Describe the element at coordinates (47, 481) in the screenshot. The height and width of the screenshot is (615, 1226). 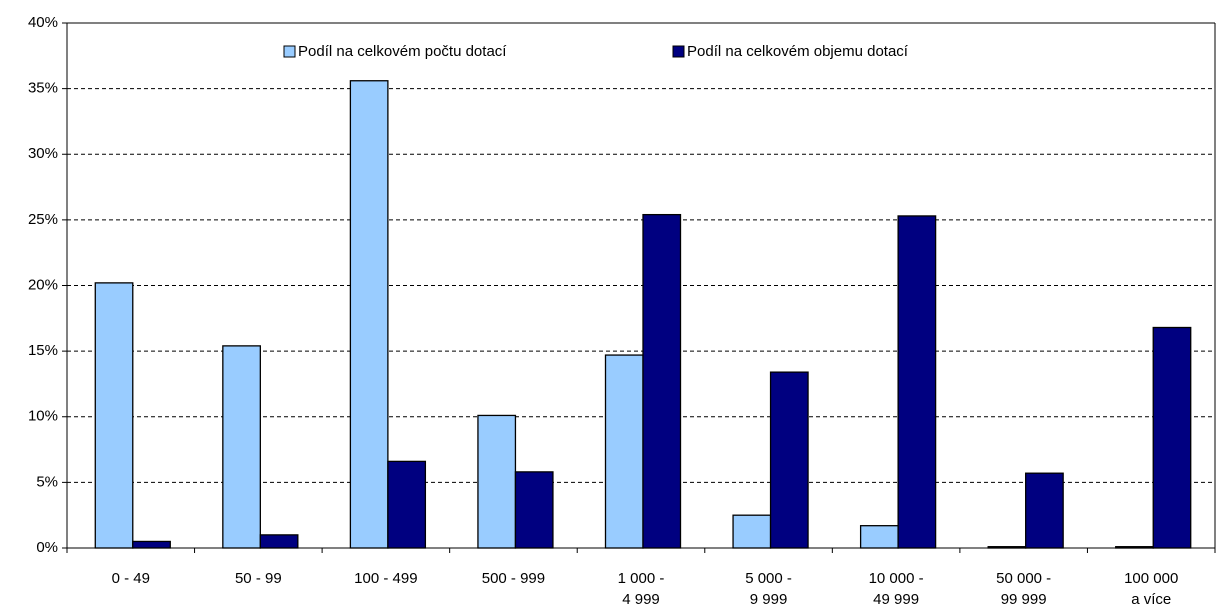
I see `y-tick-label: 5%` at that location.